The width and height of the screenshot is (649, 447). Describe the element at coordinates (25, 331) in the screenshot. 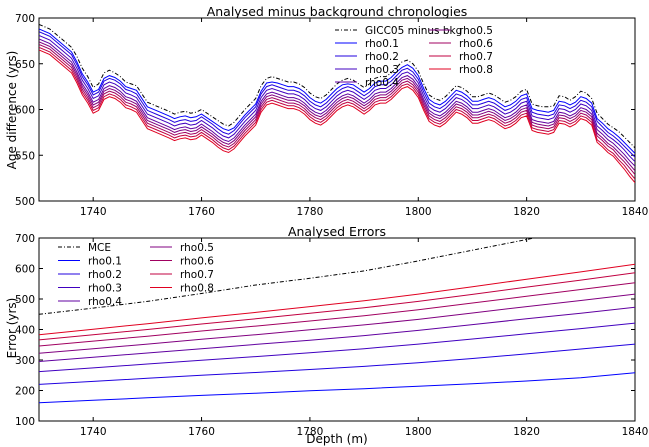

I see `y-tick-label: 400` at that location.